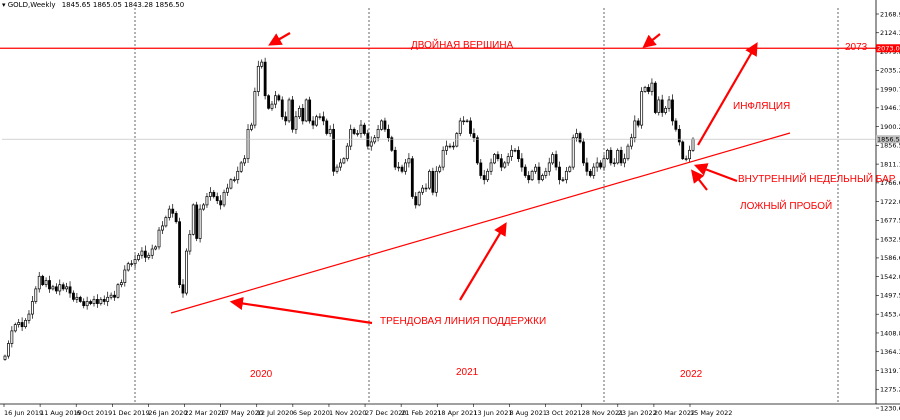 The width and height of the screenshot is (900, 420). Describe the element at coordinates (727, 94) in the screenshot. I see `arrow-inflation` at that location.